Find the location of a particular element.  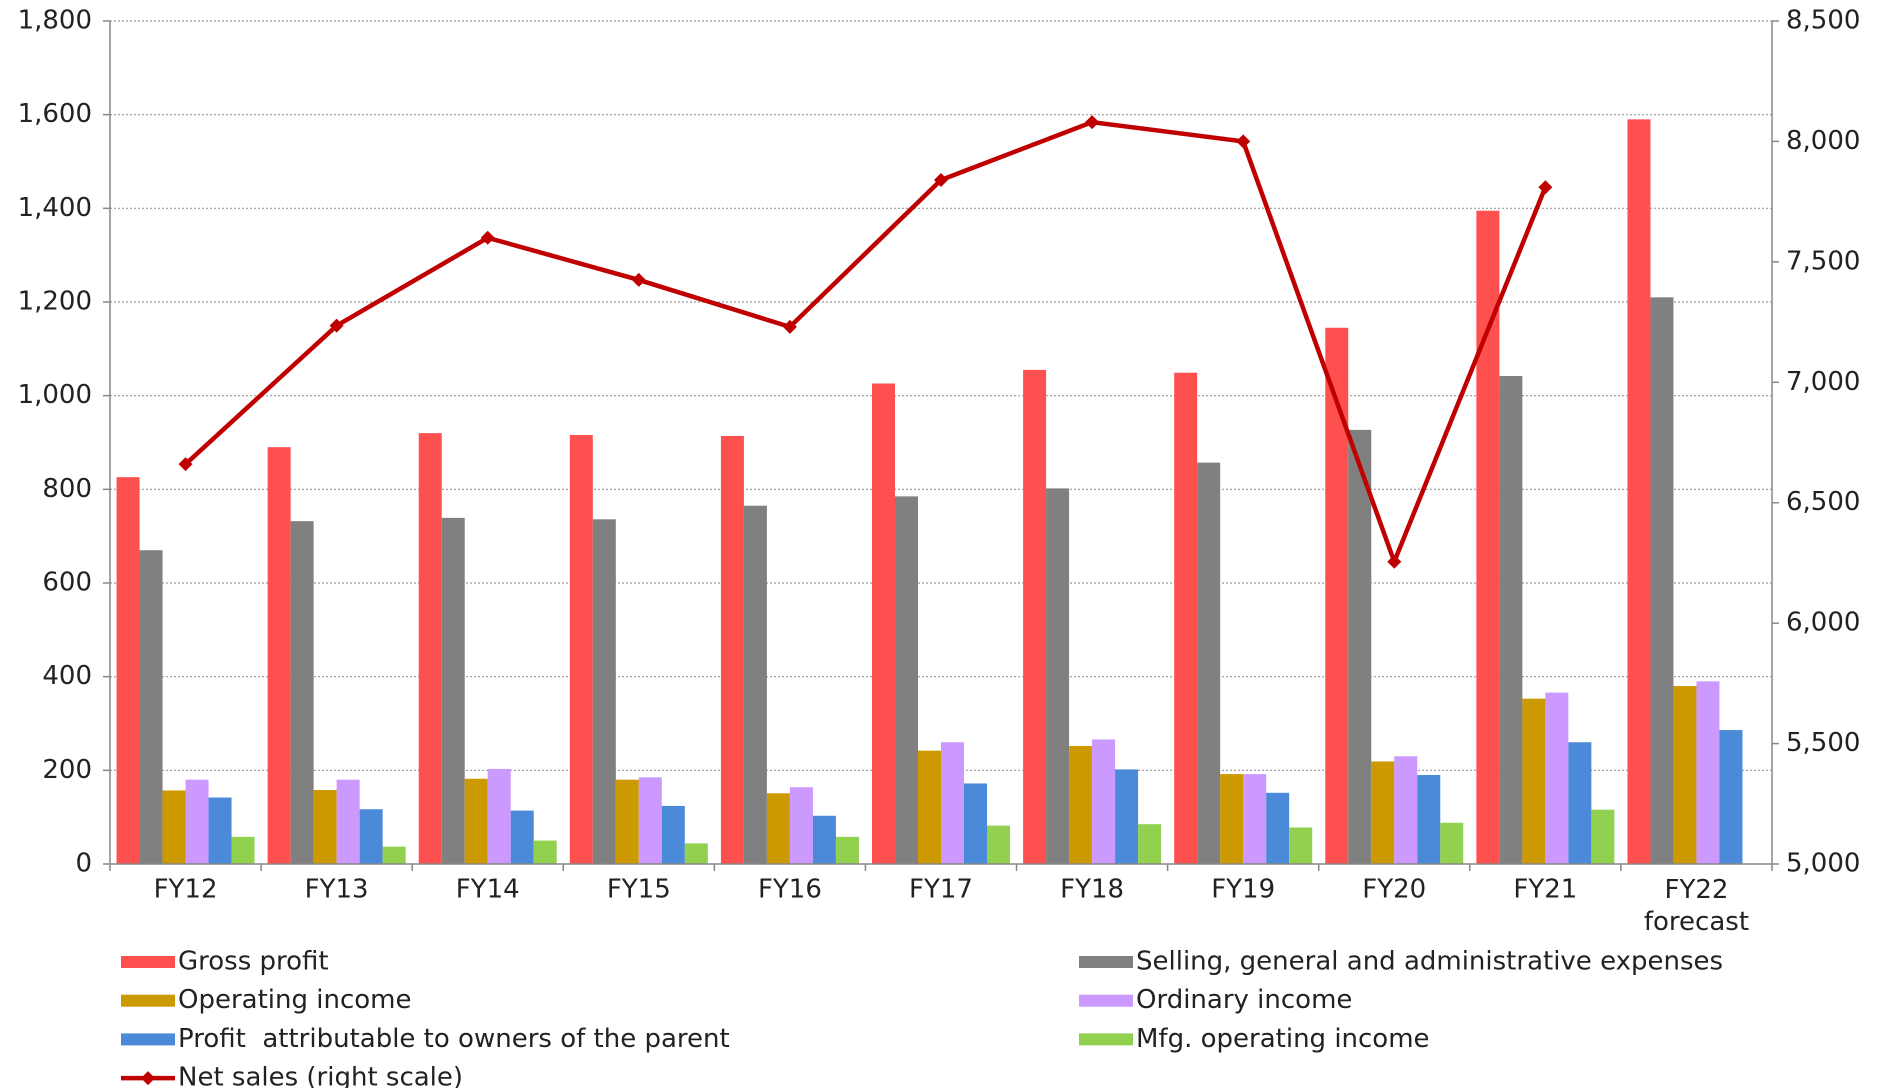

y2-tick-label: 7,000 is located at coordinates (1823, 382).